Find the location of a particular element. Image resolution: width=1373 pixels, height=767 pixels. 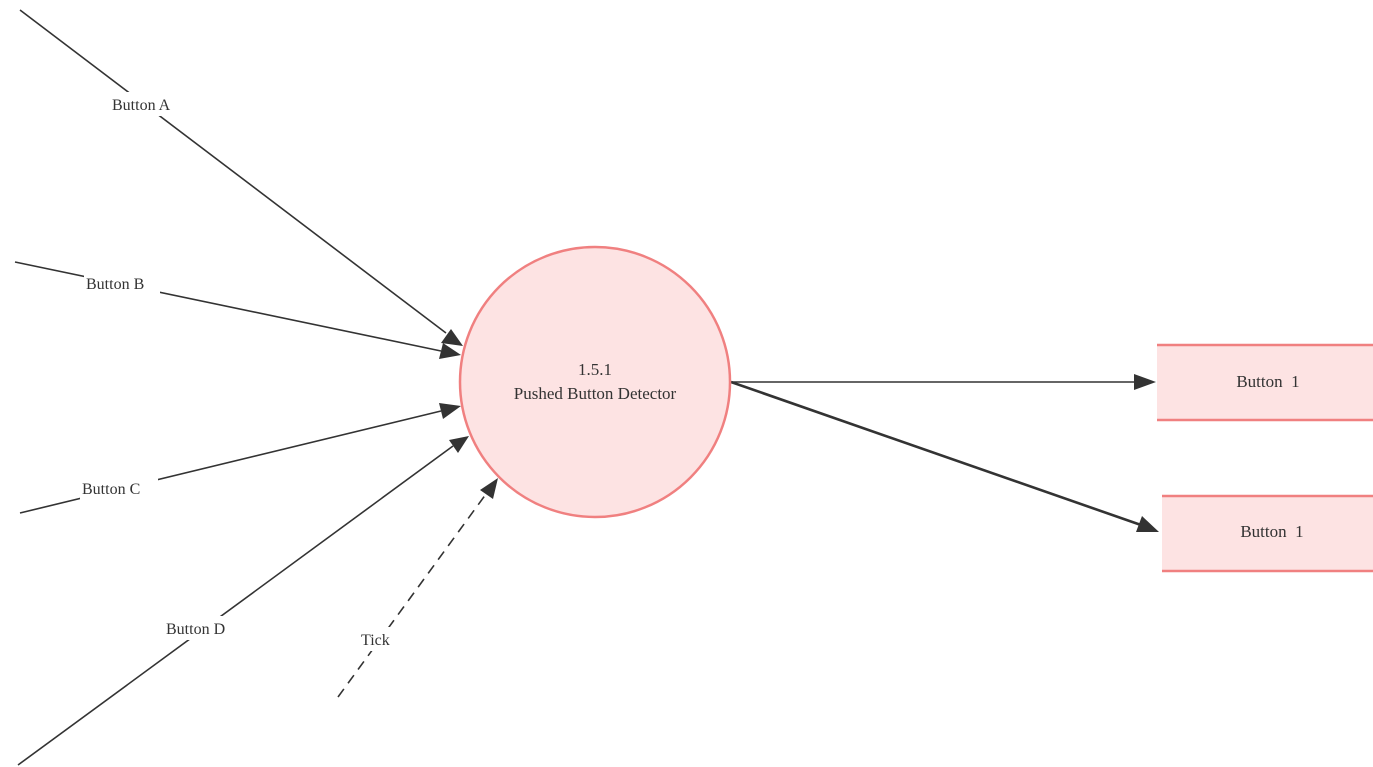

data-store-2: Button 1 is located at coordinates (1267, 533).